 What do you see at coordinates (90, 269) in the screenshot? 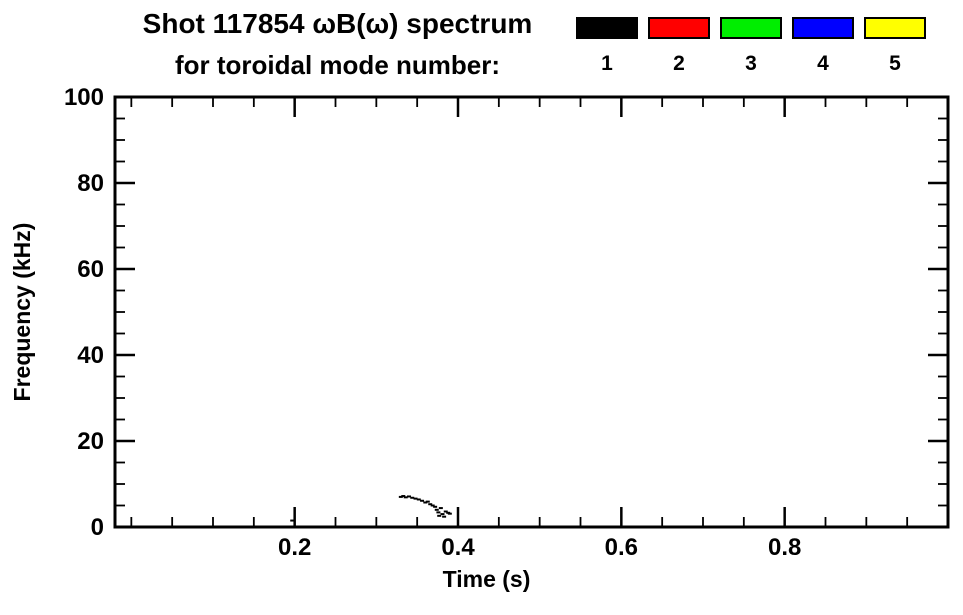
I see `y-tick-label: 60` at bounding box center [90, 269].